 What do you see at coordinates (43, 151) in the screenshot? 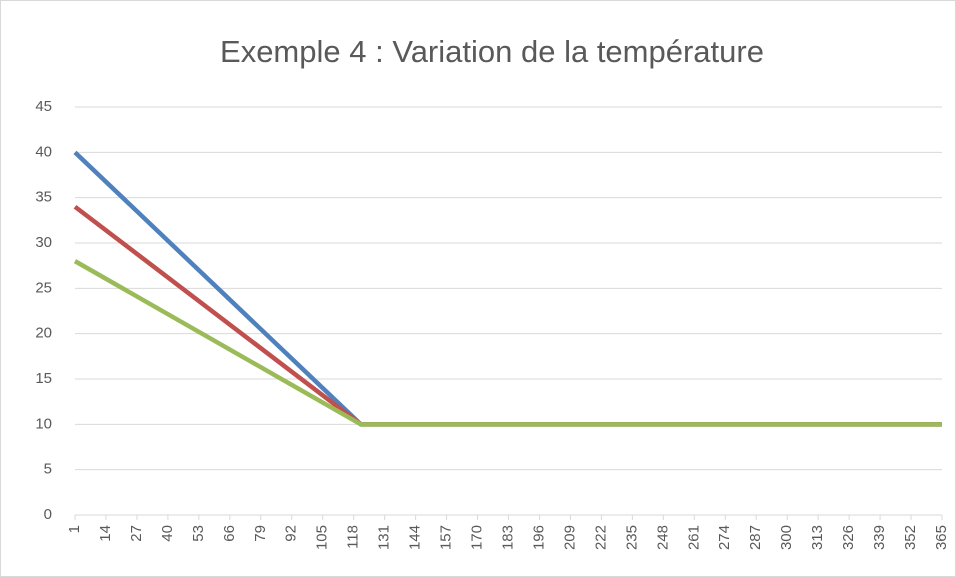
I see `y-tick-label: 40` at bounding box center [43, 151].